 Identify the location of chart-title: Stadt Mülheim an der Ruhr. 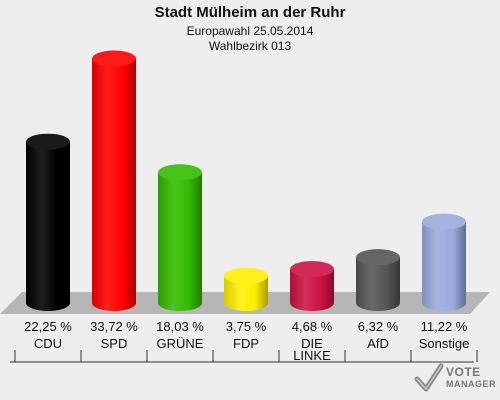
(250, 12).